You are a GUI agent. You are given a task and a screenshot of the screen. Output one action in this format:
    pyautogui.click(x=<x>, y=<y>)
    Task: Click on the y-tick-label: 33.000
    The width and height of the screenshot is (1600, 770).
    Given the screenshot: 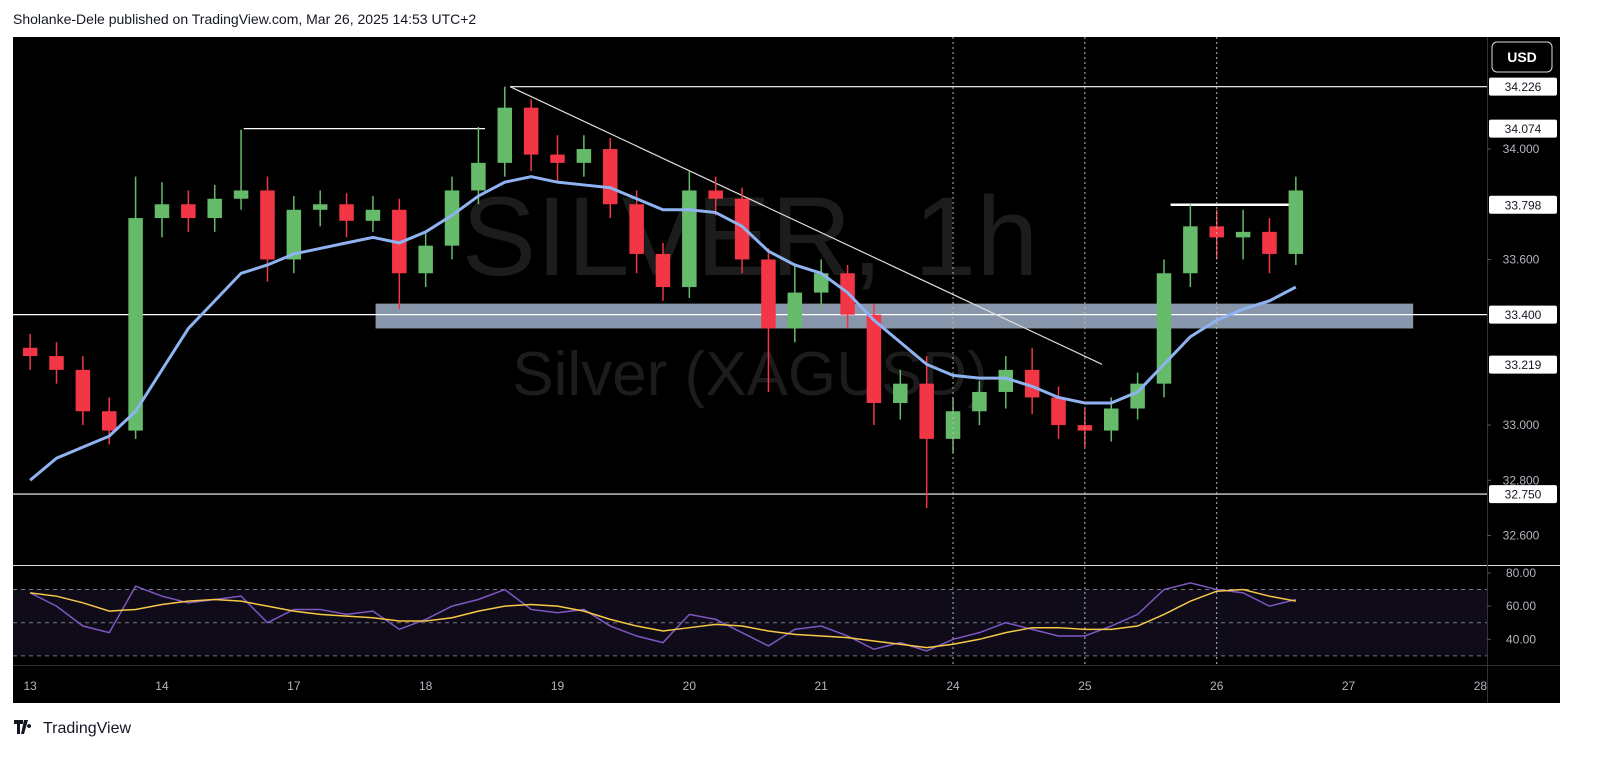 What is the action you would take?
    pyautogui.click(x=1521, y=425)
    